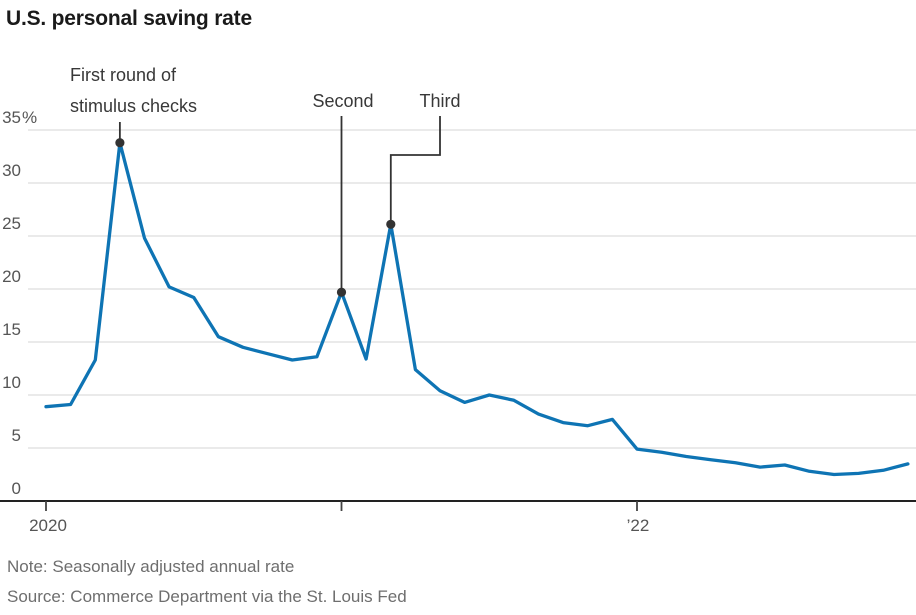 Image resolution: width=916 pixels, height=615 pixels. I want to click on annotation-dot-first, so click(120, 143).